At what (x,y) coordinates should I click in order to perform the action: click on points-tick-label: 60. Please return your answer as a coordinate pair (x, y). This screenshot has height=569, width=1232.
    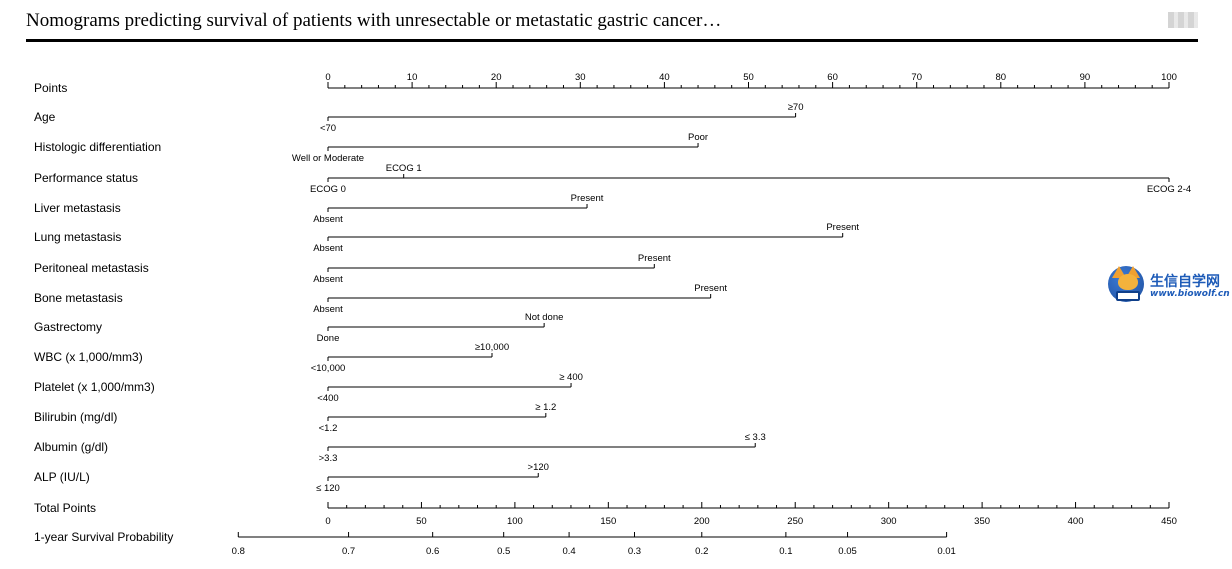
    Looking at the image, I should click on (832, 77).